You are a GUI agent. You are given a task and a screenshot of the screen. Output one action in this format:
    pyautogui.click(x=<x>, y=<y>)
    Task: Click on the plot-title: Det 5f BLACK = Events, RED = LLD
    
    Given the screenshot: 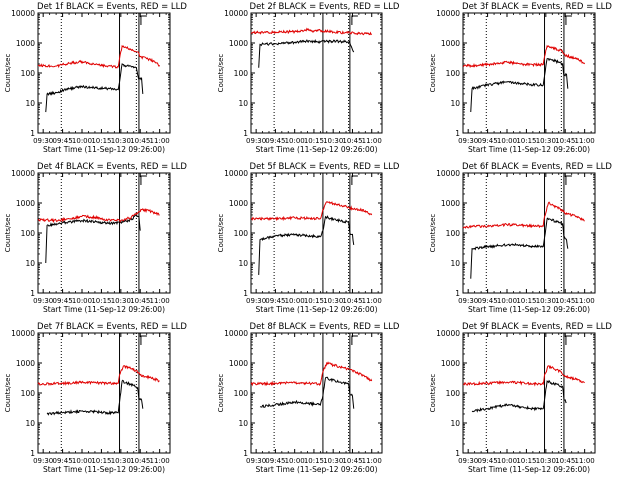 What is the action you would take?
    pyautogui.click(x=325, y=167)
    